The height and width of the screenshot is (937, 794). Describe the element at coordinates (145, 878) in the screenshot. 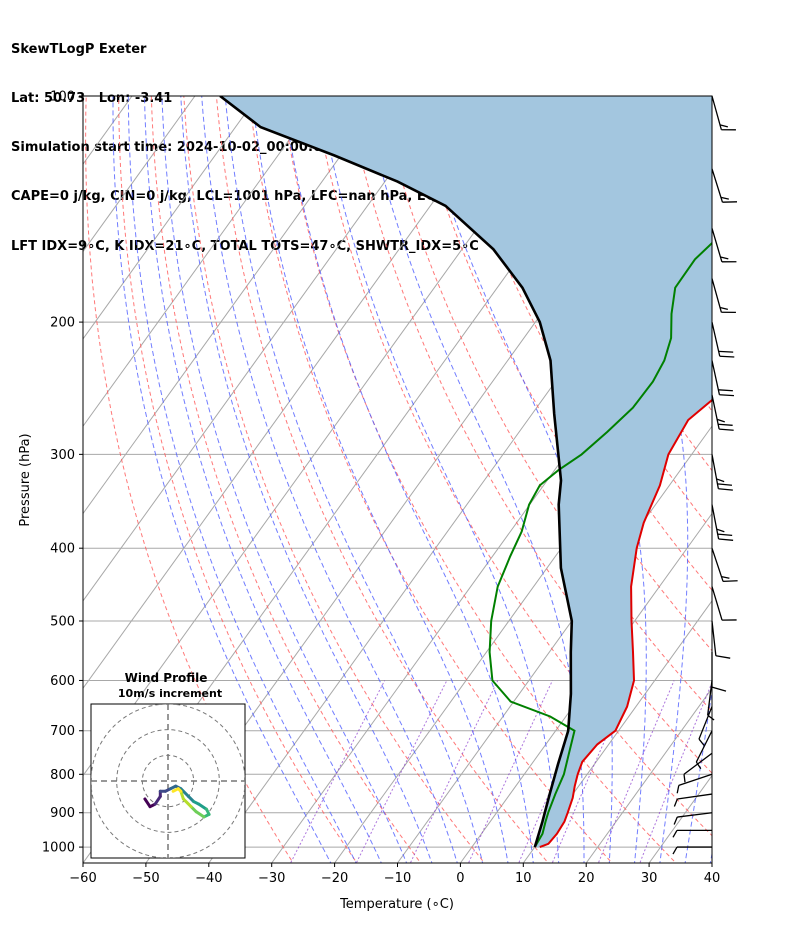

I see `x-tick-label: −50` at that location.